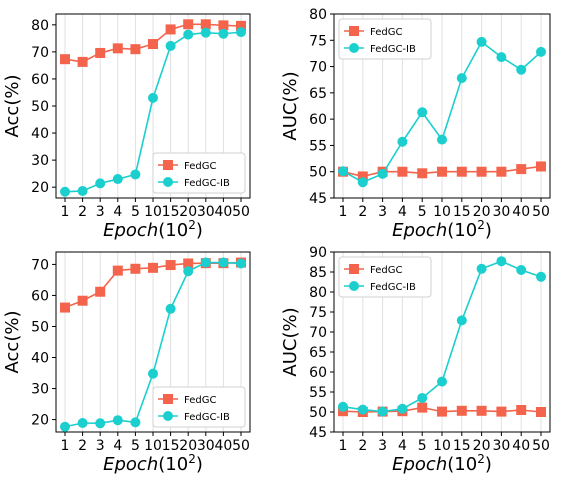  Describe the element at coordinates (318, 253) in the screenshot. I see `y-tick-label: 90` at that location.